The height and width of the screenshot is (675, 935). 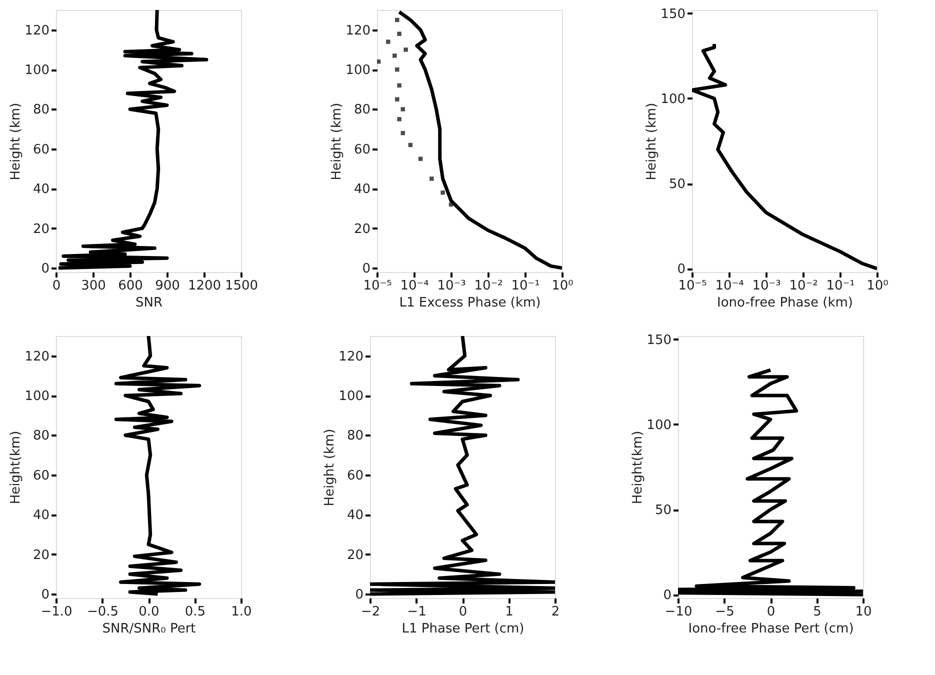 What do you see at coordinates (724, 612) in the screenshot?
I see `x-tick-label: −5` at bounding box center [724, 612].